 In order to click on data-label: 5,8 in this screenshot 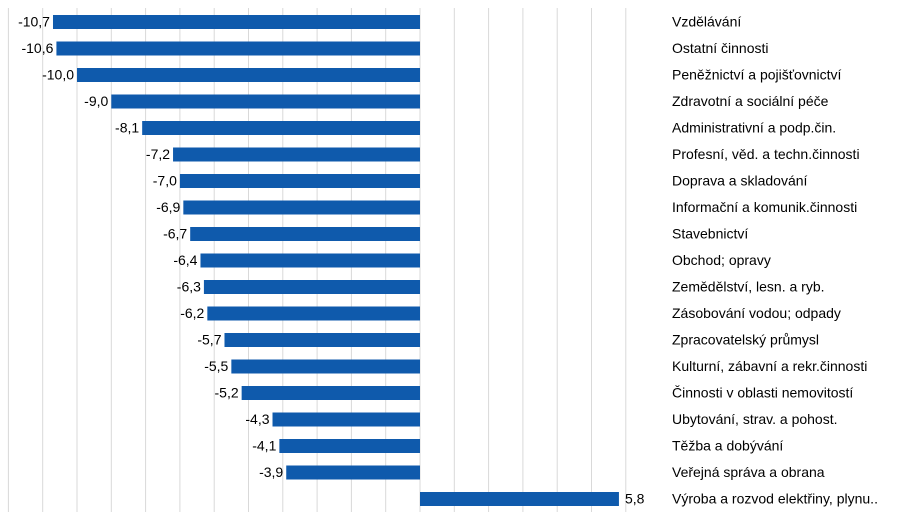, I will do `click(635, 499)`.